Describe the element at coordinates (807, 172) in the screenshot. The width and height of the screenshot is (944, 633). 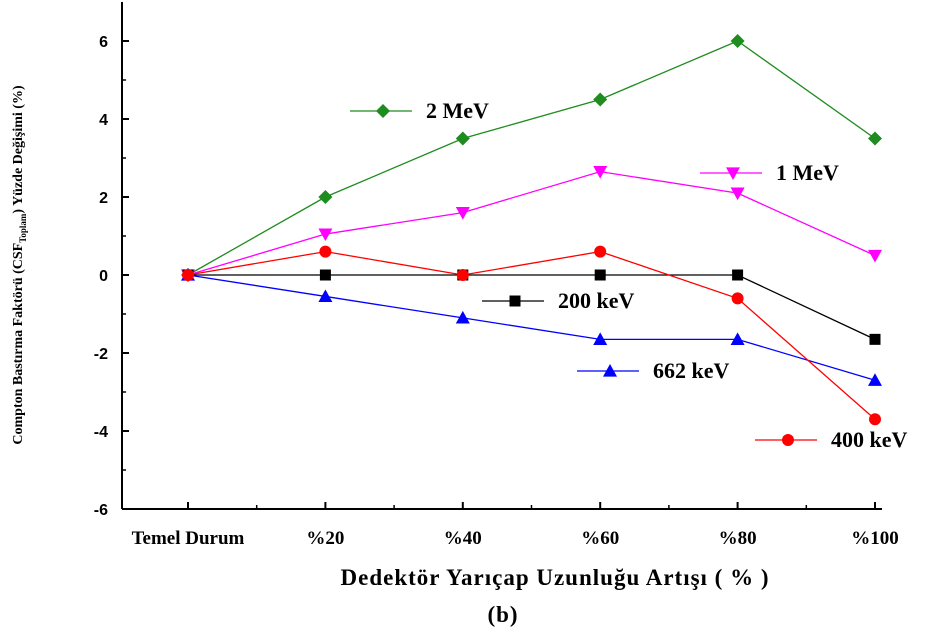
I see `legend-label: 1 MeV` at that location.